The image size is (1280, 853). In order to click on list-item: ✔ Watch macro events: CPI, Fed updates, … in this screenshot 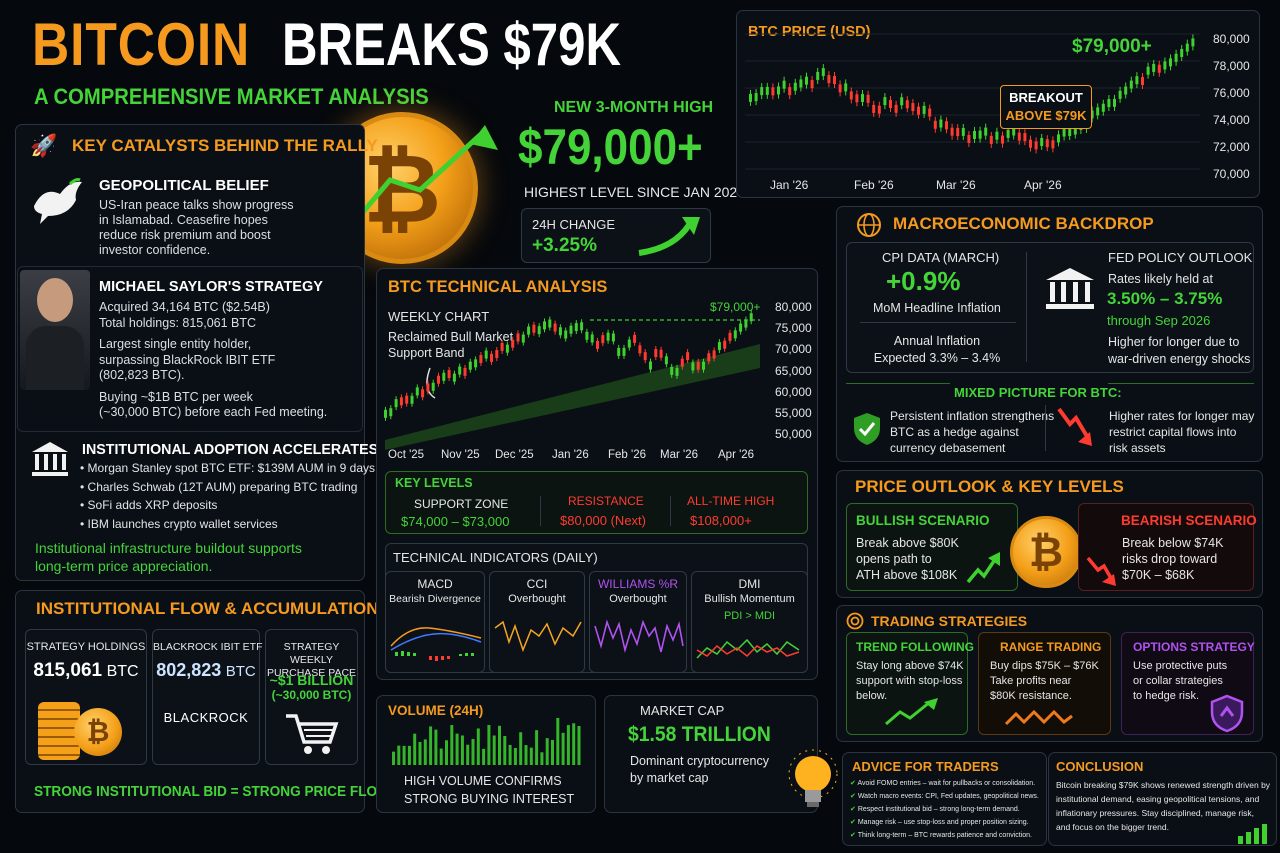, I will do `click(944, 796)`.